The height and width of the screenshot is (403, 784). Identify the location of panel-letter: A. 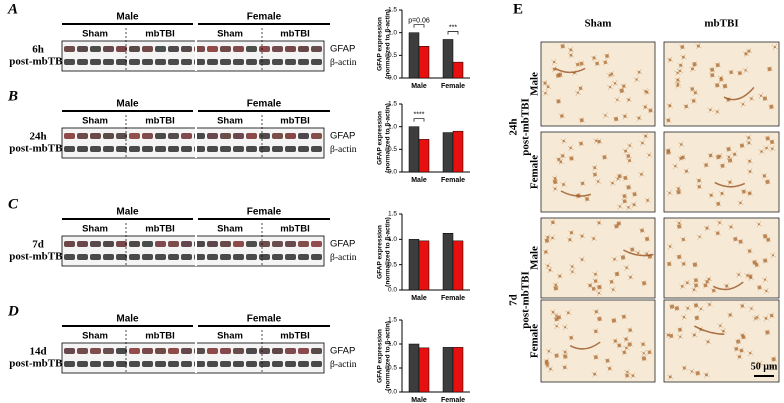
(12, 9).